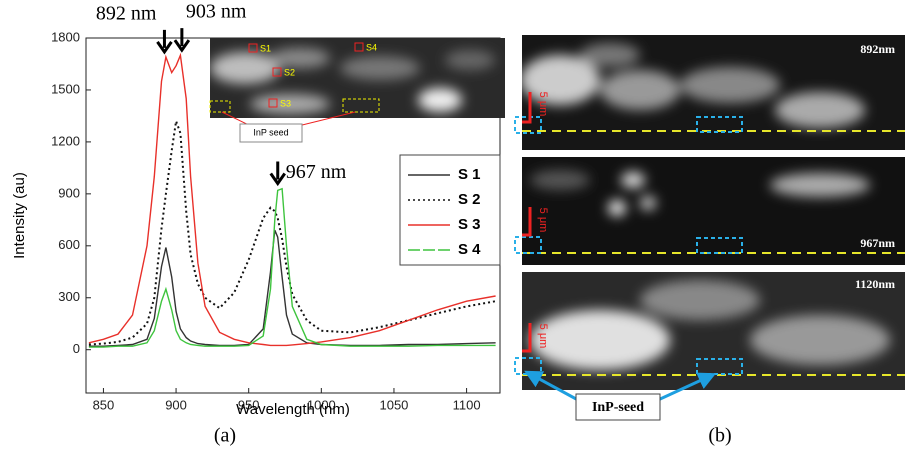  What do you see at coordinates (225, 436) in the screenshot?
I see `panel-letter: (a)` at bounding box center [225, 436].